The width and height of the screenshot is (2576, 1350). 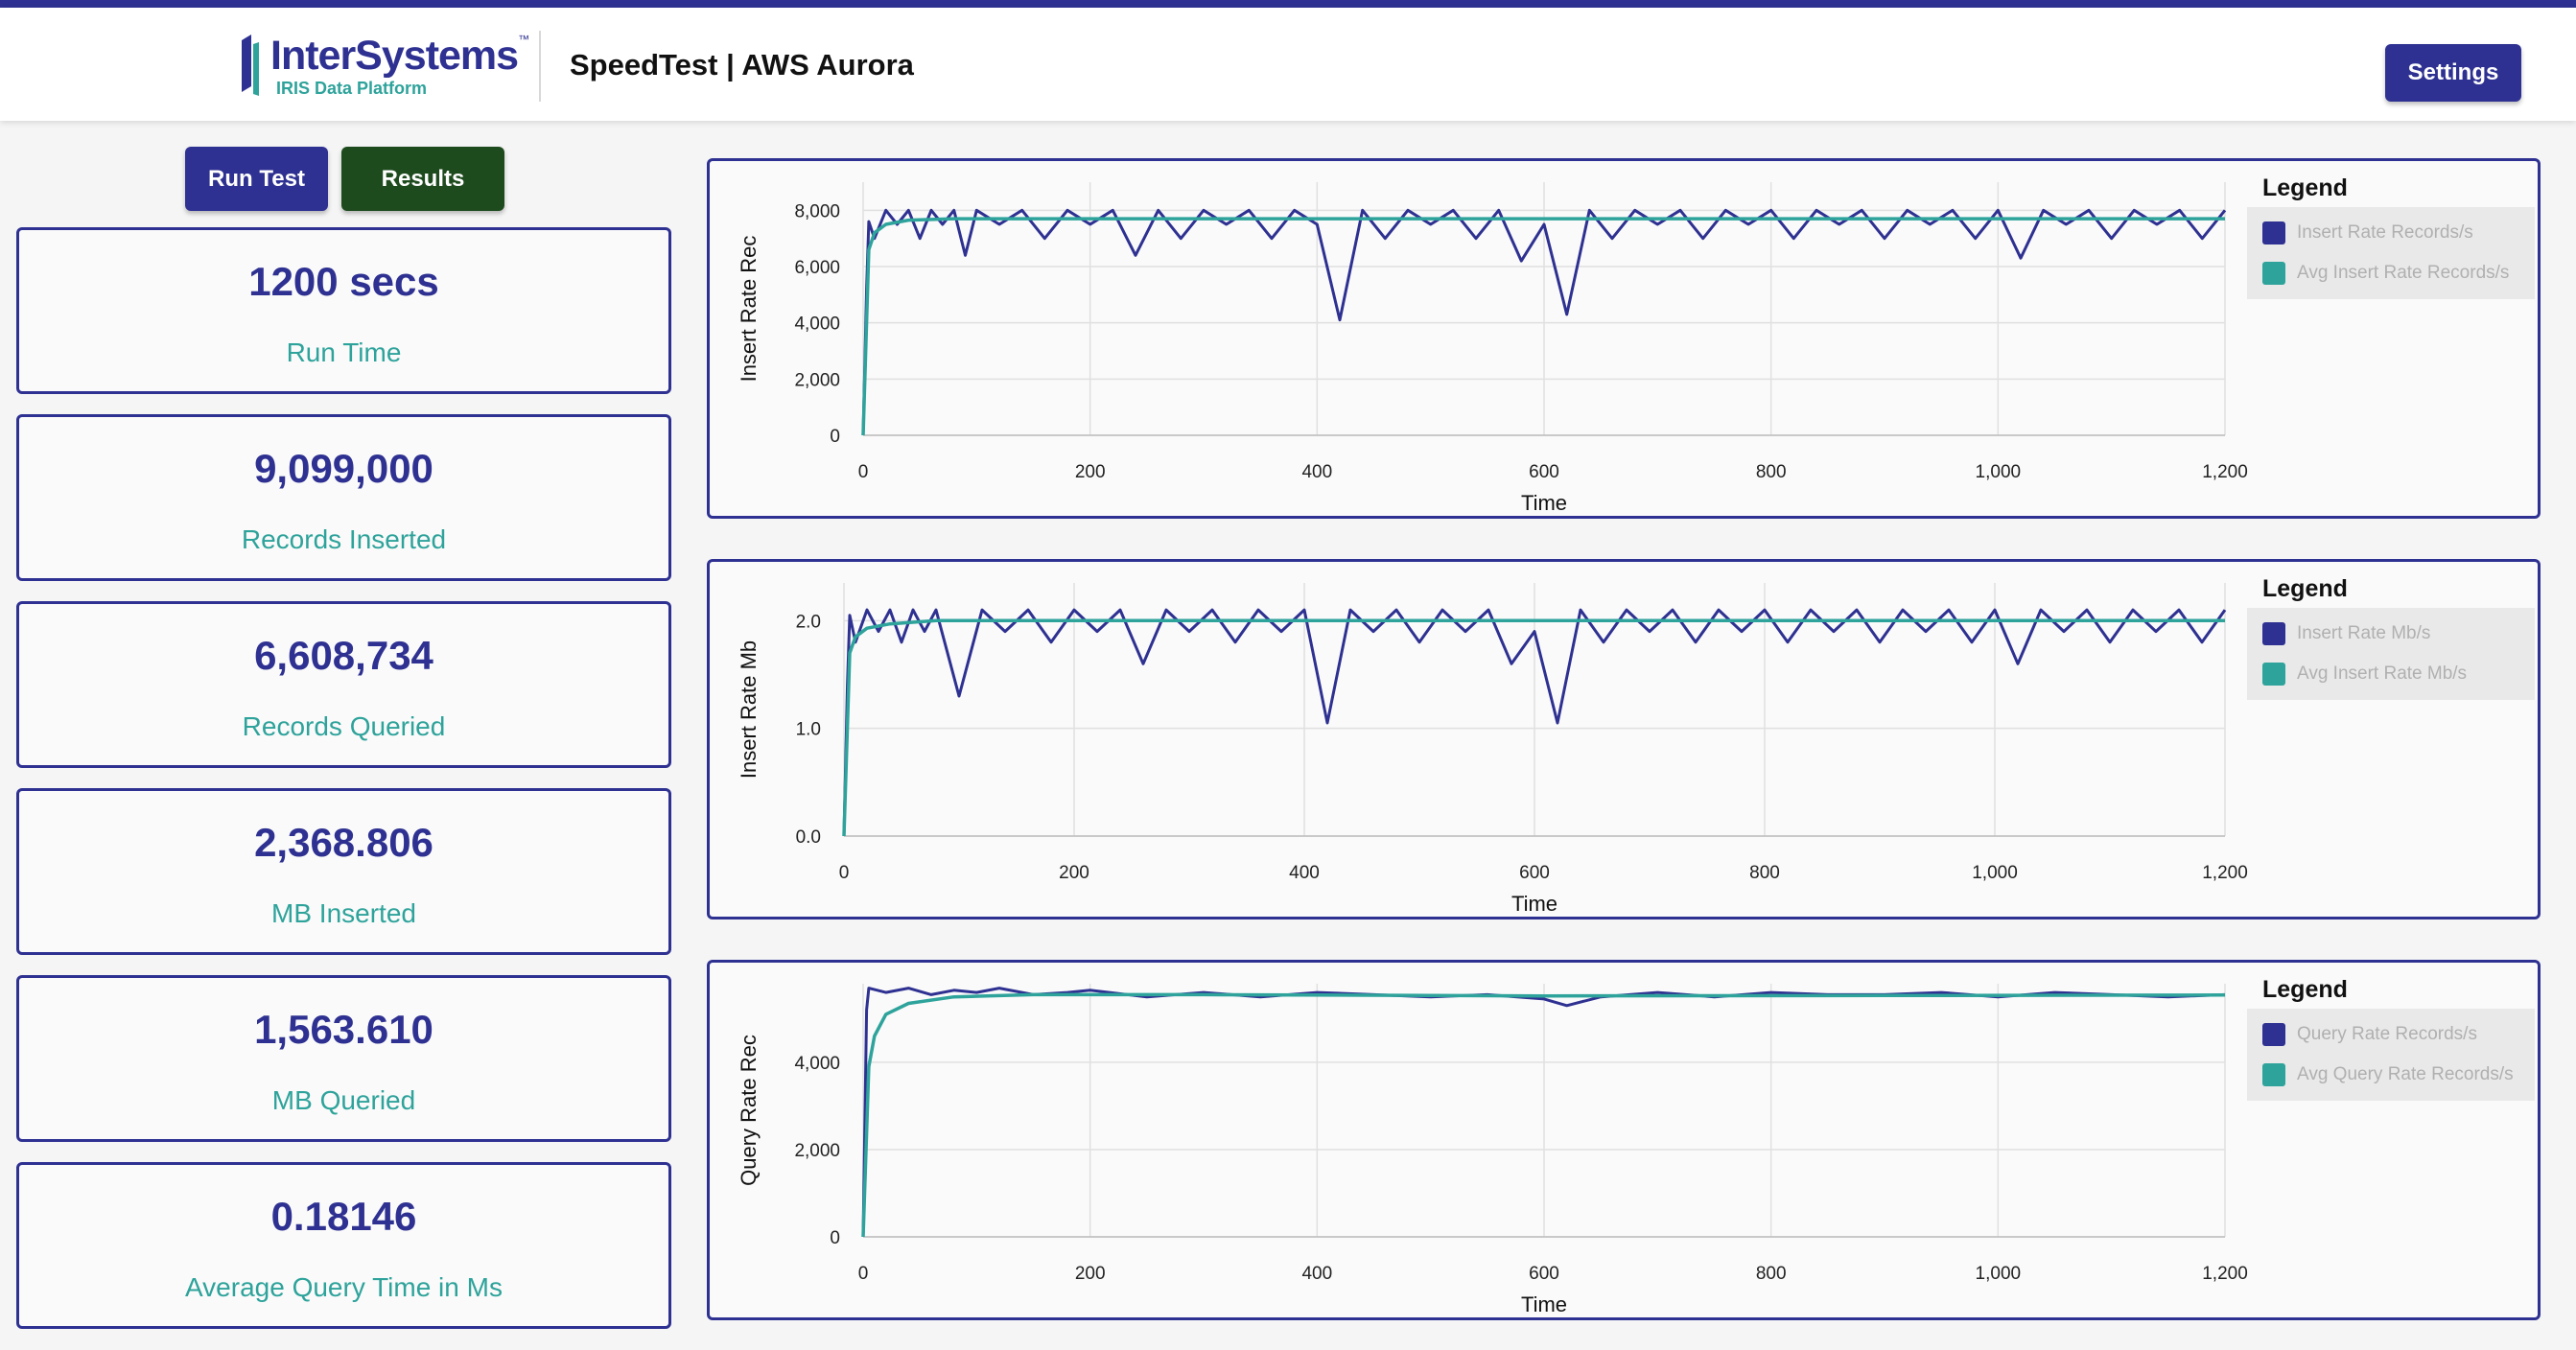 I want to click on y-tick-label: 6,000, so click(x=817, y=268).